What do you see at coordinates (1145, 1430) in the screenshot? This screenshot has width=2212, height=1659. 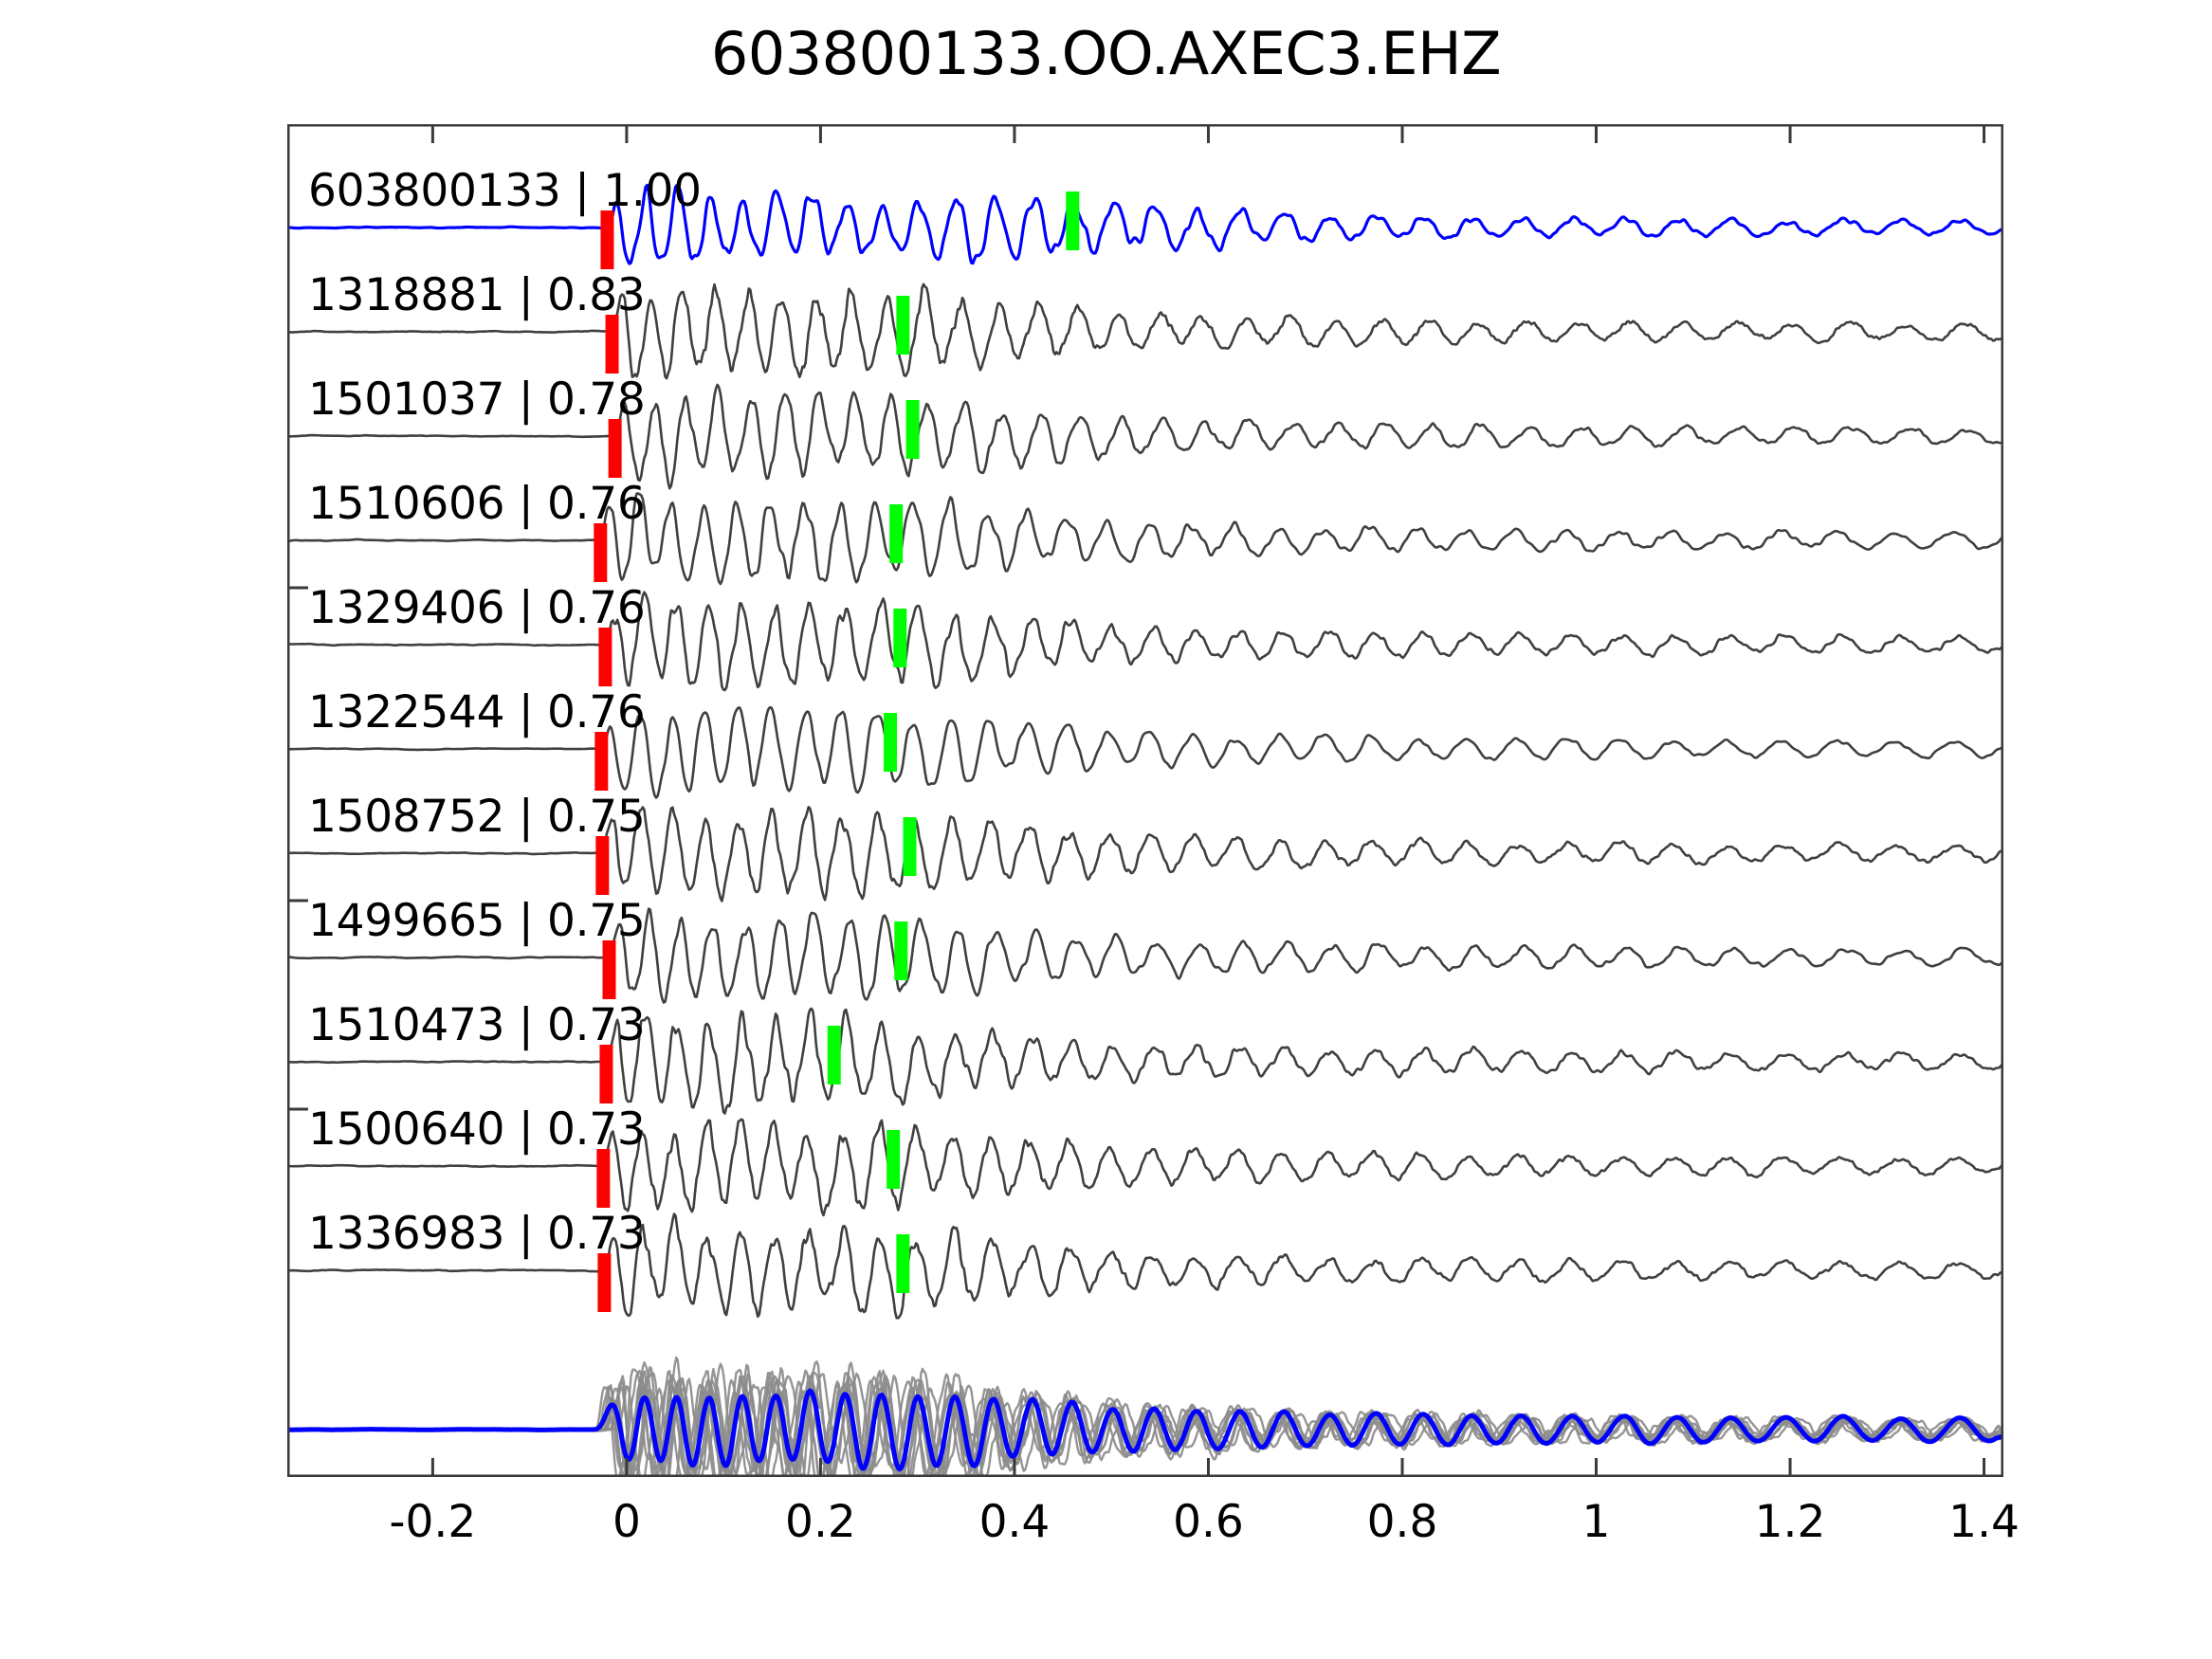 I see `stack-mean-trace` at bounding box center [1145, 1430].